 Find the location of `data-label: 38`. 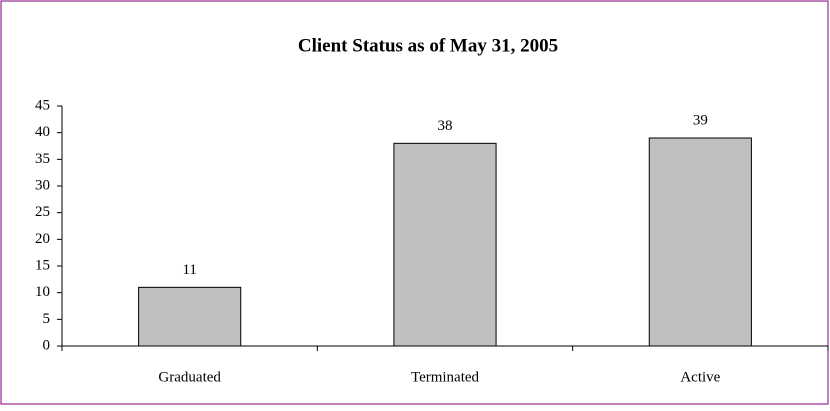

data-label: 38 is located at coordinates (445, 126).